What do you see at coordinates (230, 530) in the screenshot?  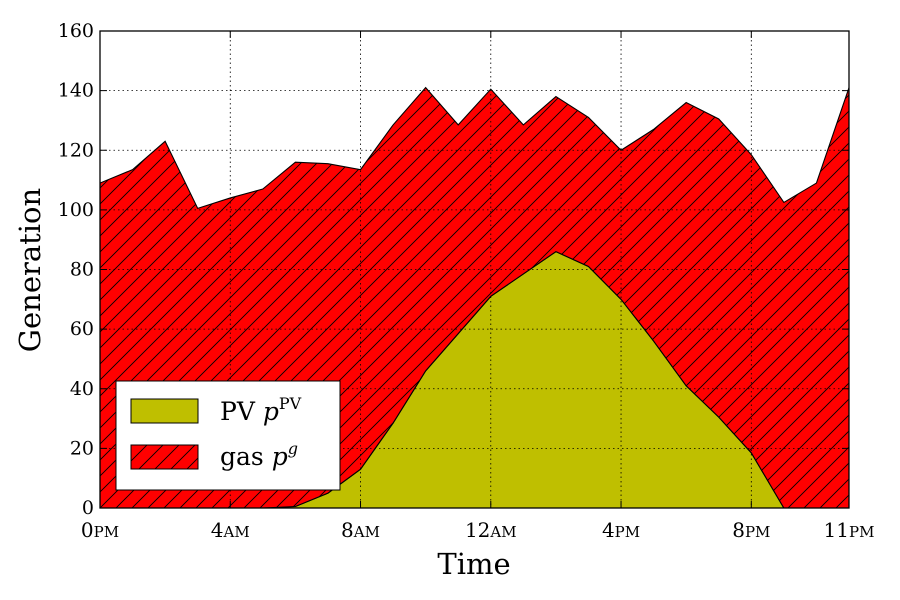 I see `x-tick-label: 4AM` at bounding box center [230, 530].